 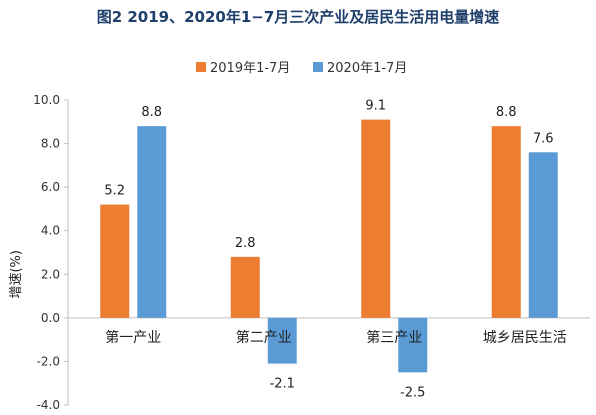 What do you see at coordinates (412, 392) in the screenshot?
I see `data-label: -2.5` at bounding box center [412, 392].